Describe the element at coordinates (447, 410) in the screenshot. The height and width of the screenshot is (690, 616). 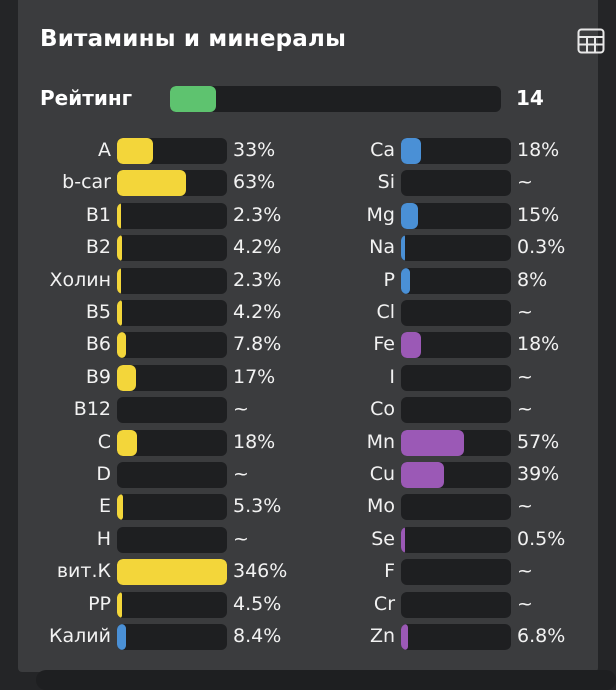
I see `minerals-row: Co ~` at that location.